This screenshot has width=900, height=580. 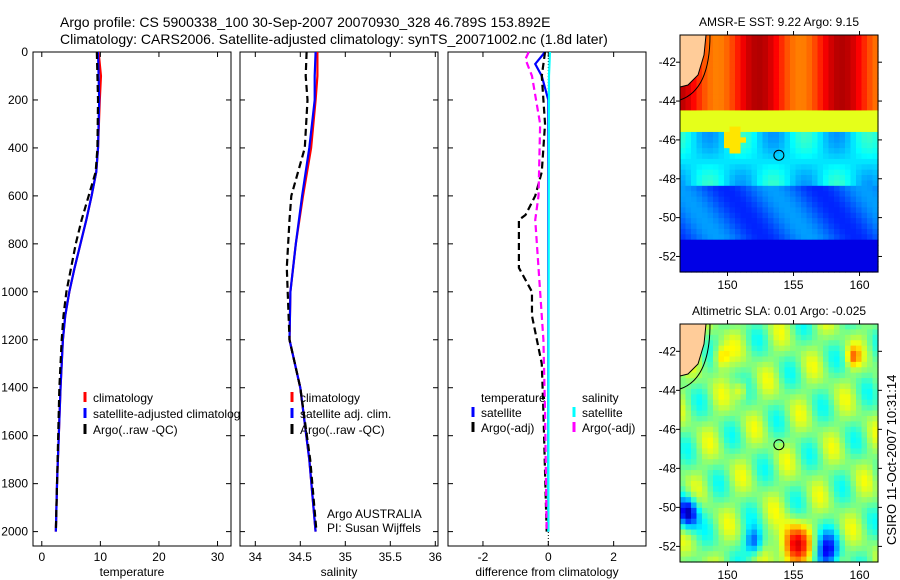 I want to click on y-tick-label: 1600, so click(x=14, y=436).